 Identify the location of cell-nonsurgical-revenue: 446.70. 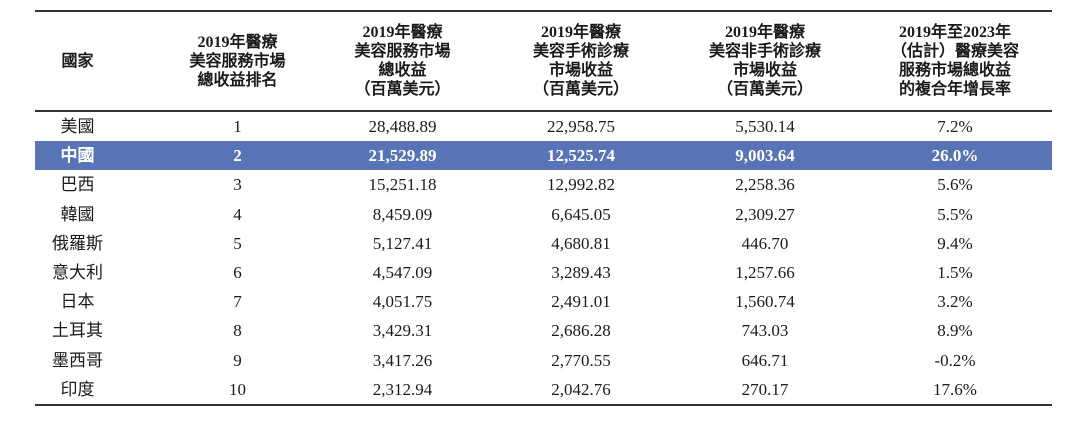
(765, 243).